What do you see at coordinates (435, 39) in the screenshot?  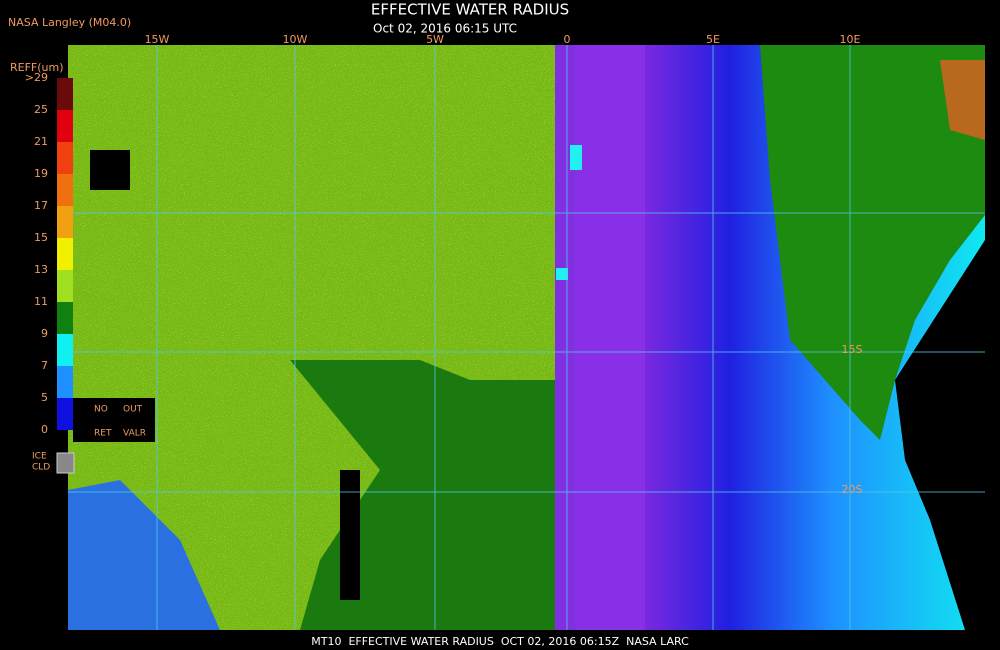 I see `longitude-label: 5W` at bounding box center [435, 39].